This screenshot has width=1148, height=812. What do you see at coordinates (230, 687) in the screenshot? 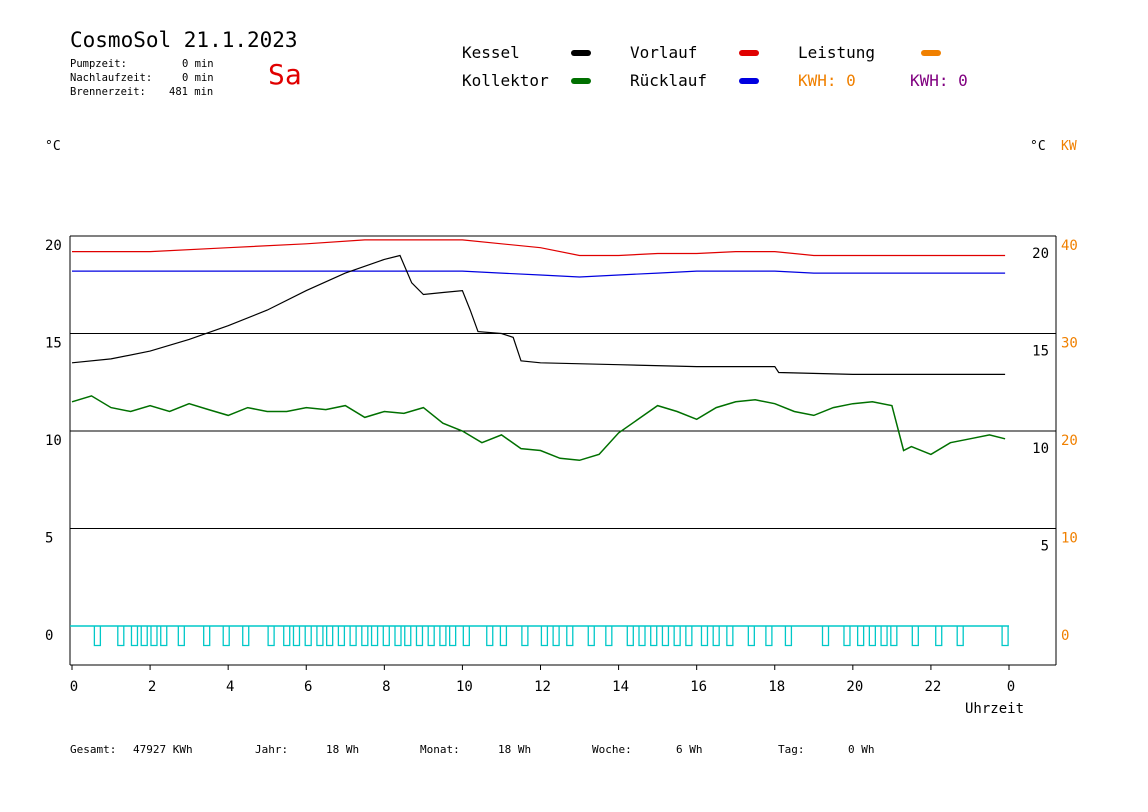
I see `x-tick-label: 4` at bounding box center [230, 687].